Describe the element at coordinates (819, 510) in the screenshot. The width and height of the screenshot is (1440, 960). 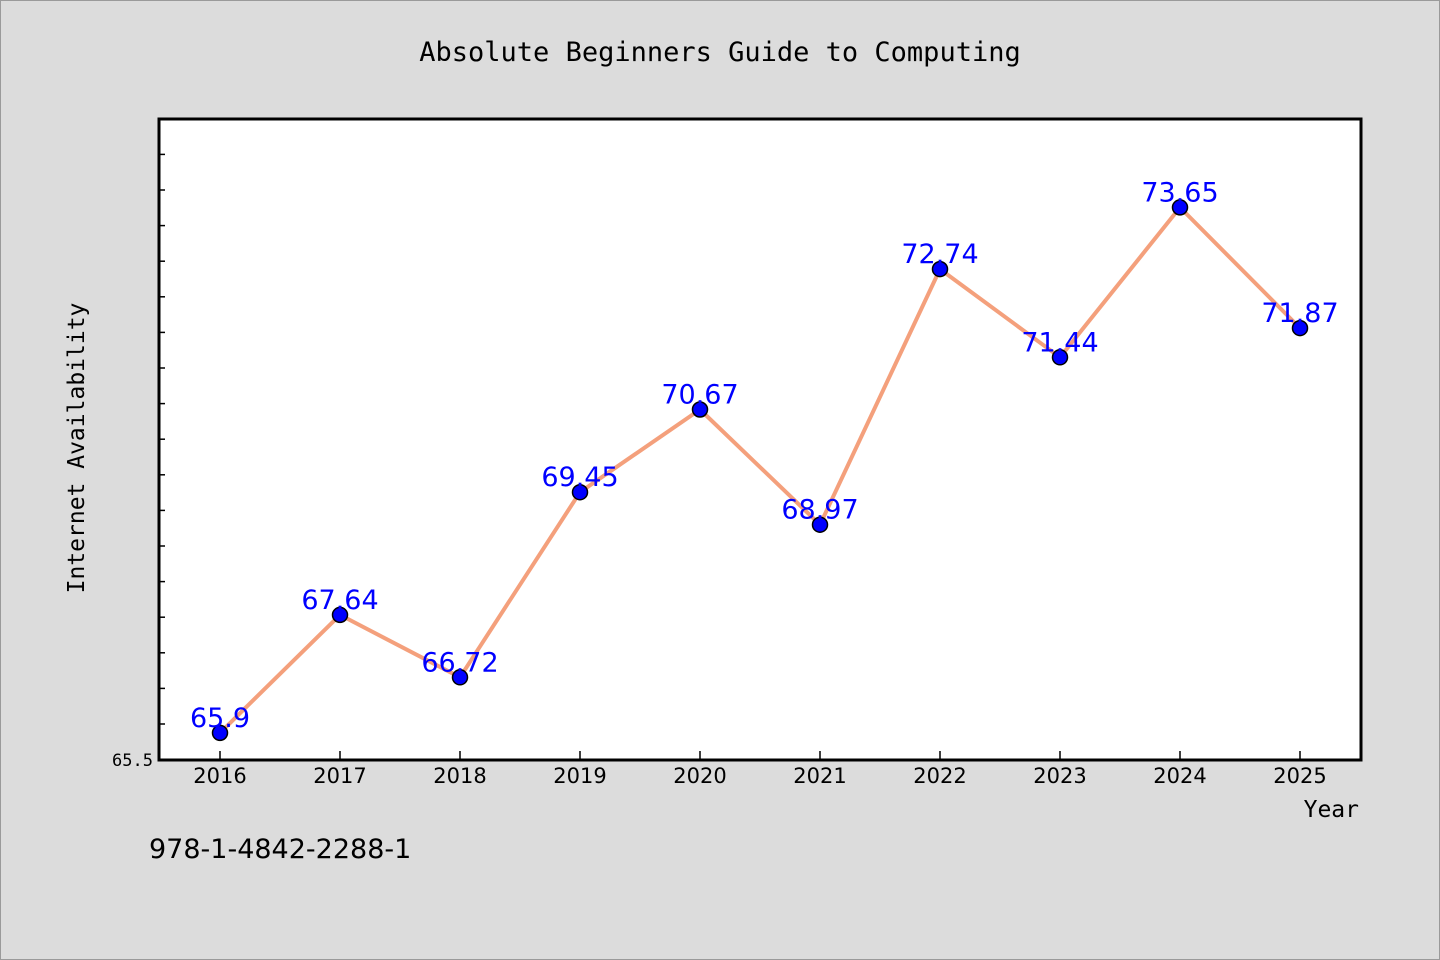
I see `data-label: 68.97` at that location.